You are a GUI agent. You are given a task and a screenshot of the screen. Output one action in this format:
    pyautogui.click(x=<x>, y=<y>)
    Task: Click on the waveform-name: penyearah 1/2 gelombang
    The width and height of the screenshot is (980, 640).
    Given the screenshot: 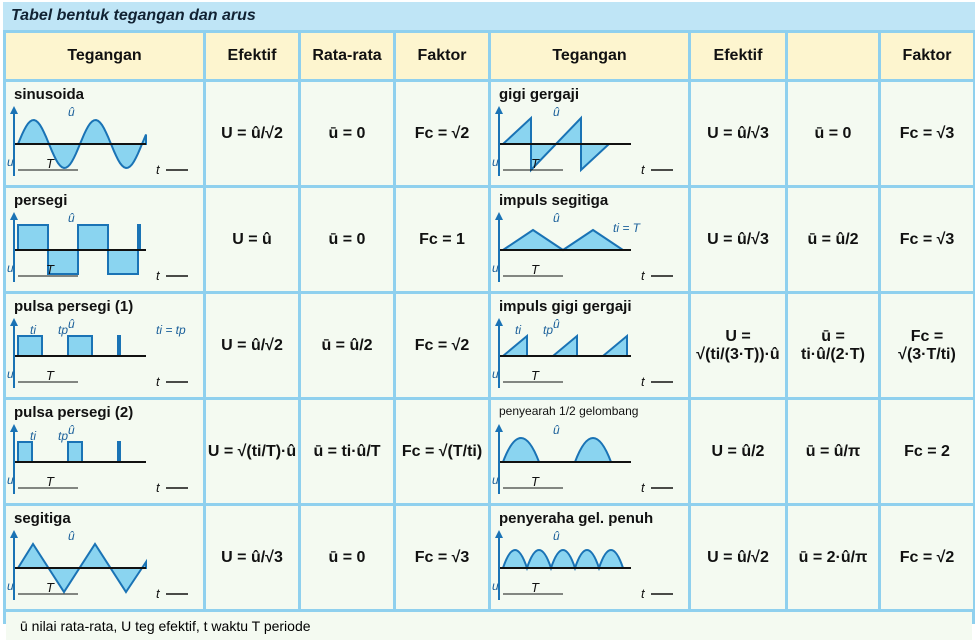 What is the action you would take?
    pyautogui.click(x=569, y=411)
    